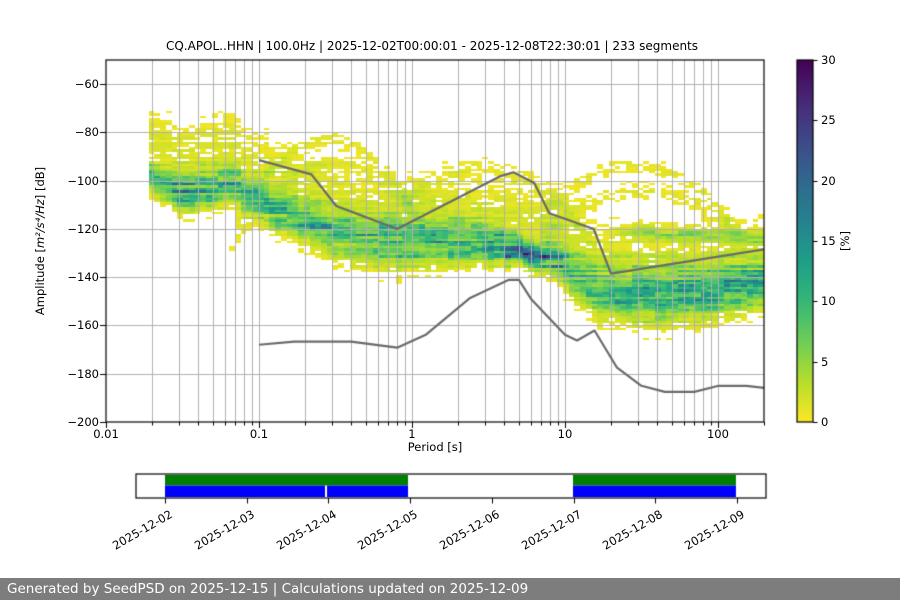 The width and height of the screenshot is (900, 600). I want to click on colorbar-tick-label: 15, so click(828, 241).